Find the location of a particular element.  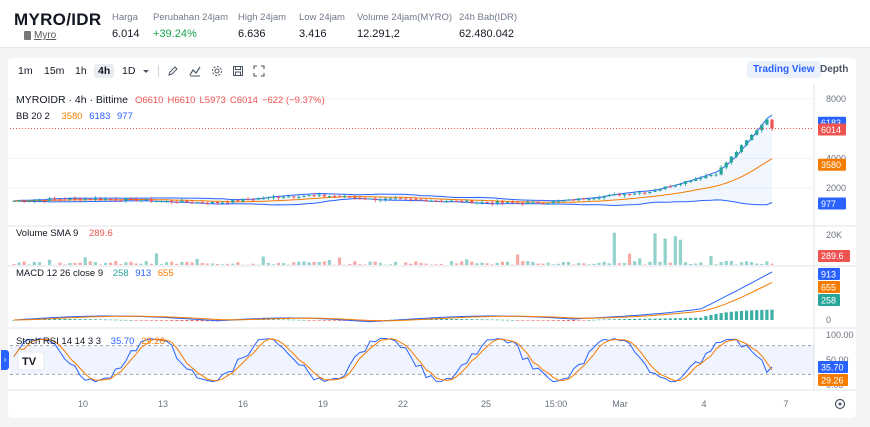

interval-1m: 1m is located at coordinates (25, 71).